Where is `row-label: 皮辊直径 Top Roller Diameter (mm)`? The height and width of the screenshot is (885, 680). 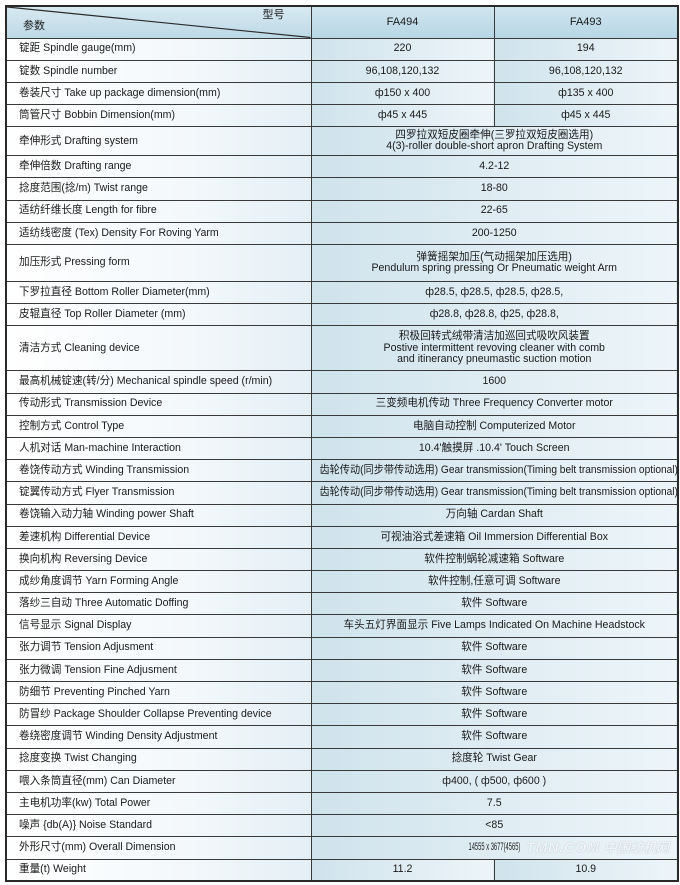 row-label: 皮辊直径 Top Roller Diameter (mm) is located at coordinates (102, 314).